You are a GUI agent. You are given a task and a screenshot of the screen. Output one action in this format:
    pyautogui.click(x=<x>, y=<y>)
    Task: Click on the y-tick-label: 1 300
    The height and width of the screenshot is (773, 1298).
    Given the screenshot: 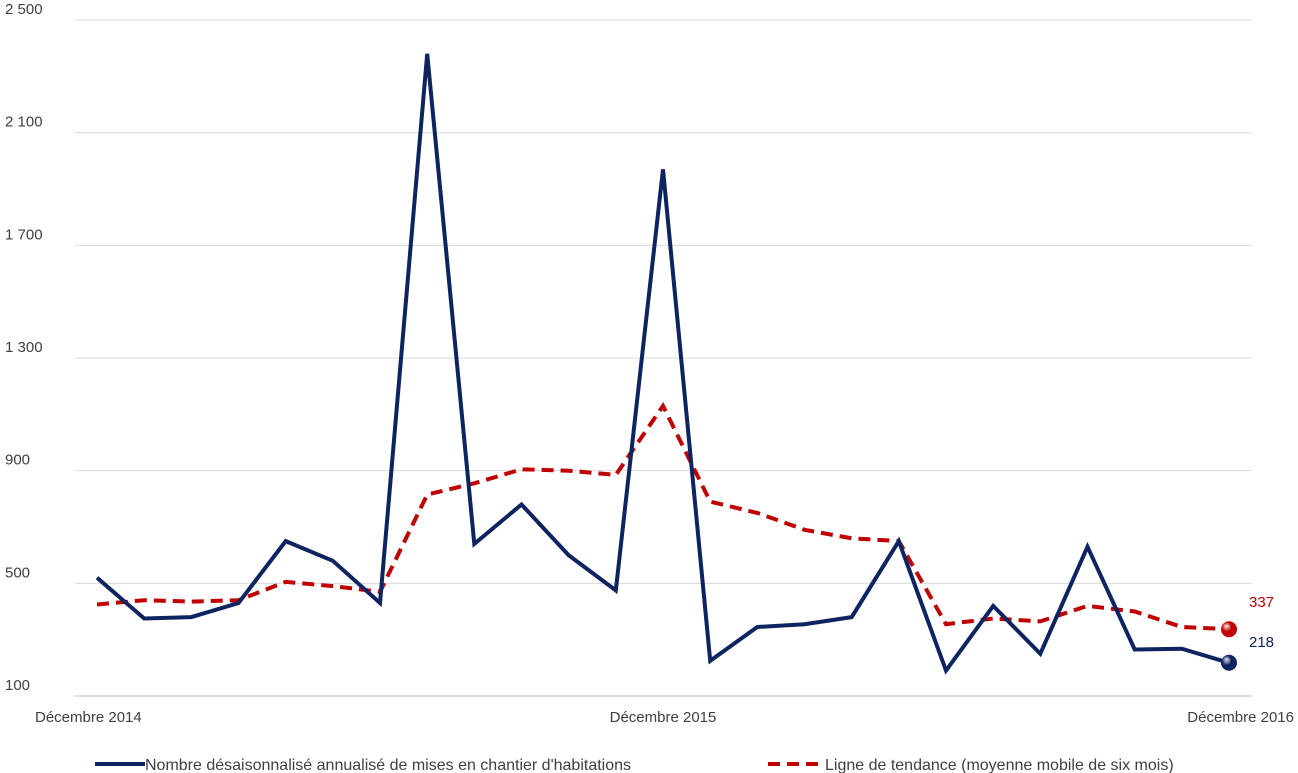 What is the action you would take?
    pyautogui.click(x=24, y=347)
    